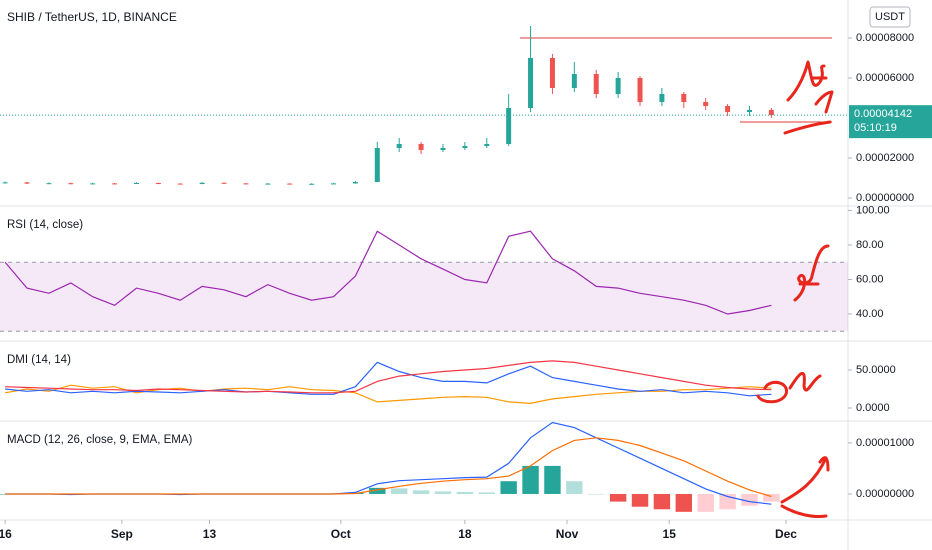  I want to click on y-tick-label: 80.00, so click(870, 245).